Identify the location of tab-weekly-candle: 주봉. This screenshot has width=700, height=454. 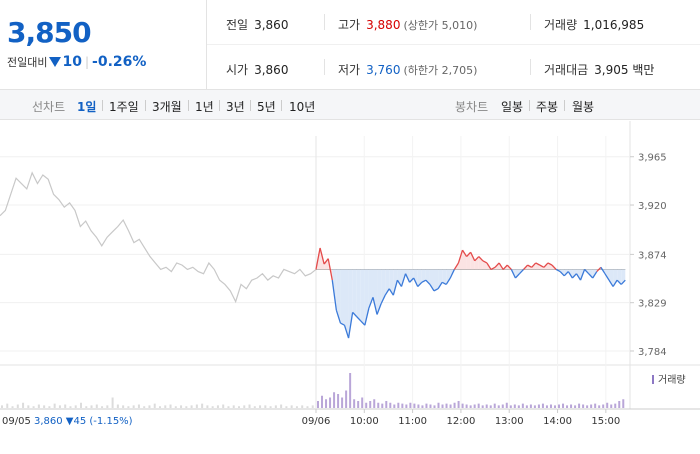
(547, 107).